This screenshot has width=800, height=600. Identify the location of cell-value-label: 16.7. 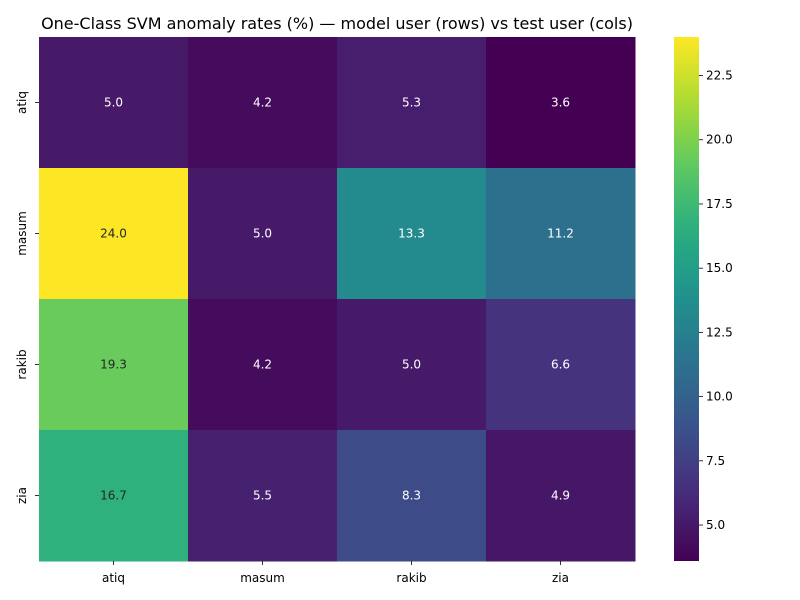
(113, 496).